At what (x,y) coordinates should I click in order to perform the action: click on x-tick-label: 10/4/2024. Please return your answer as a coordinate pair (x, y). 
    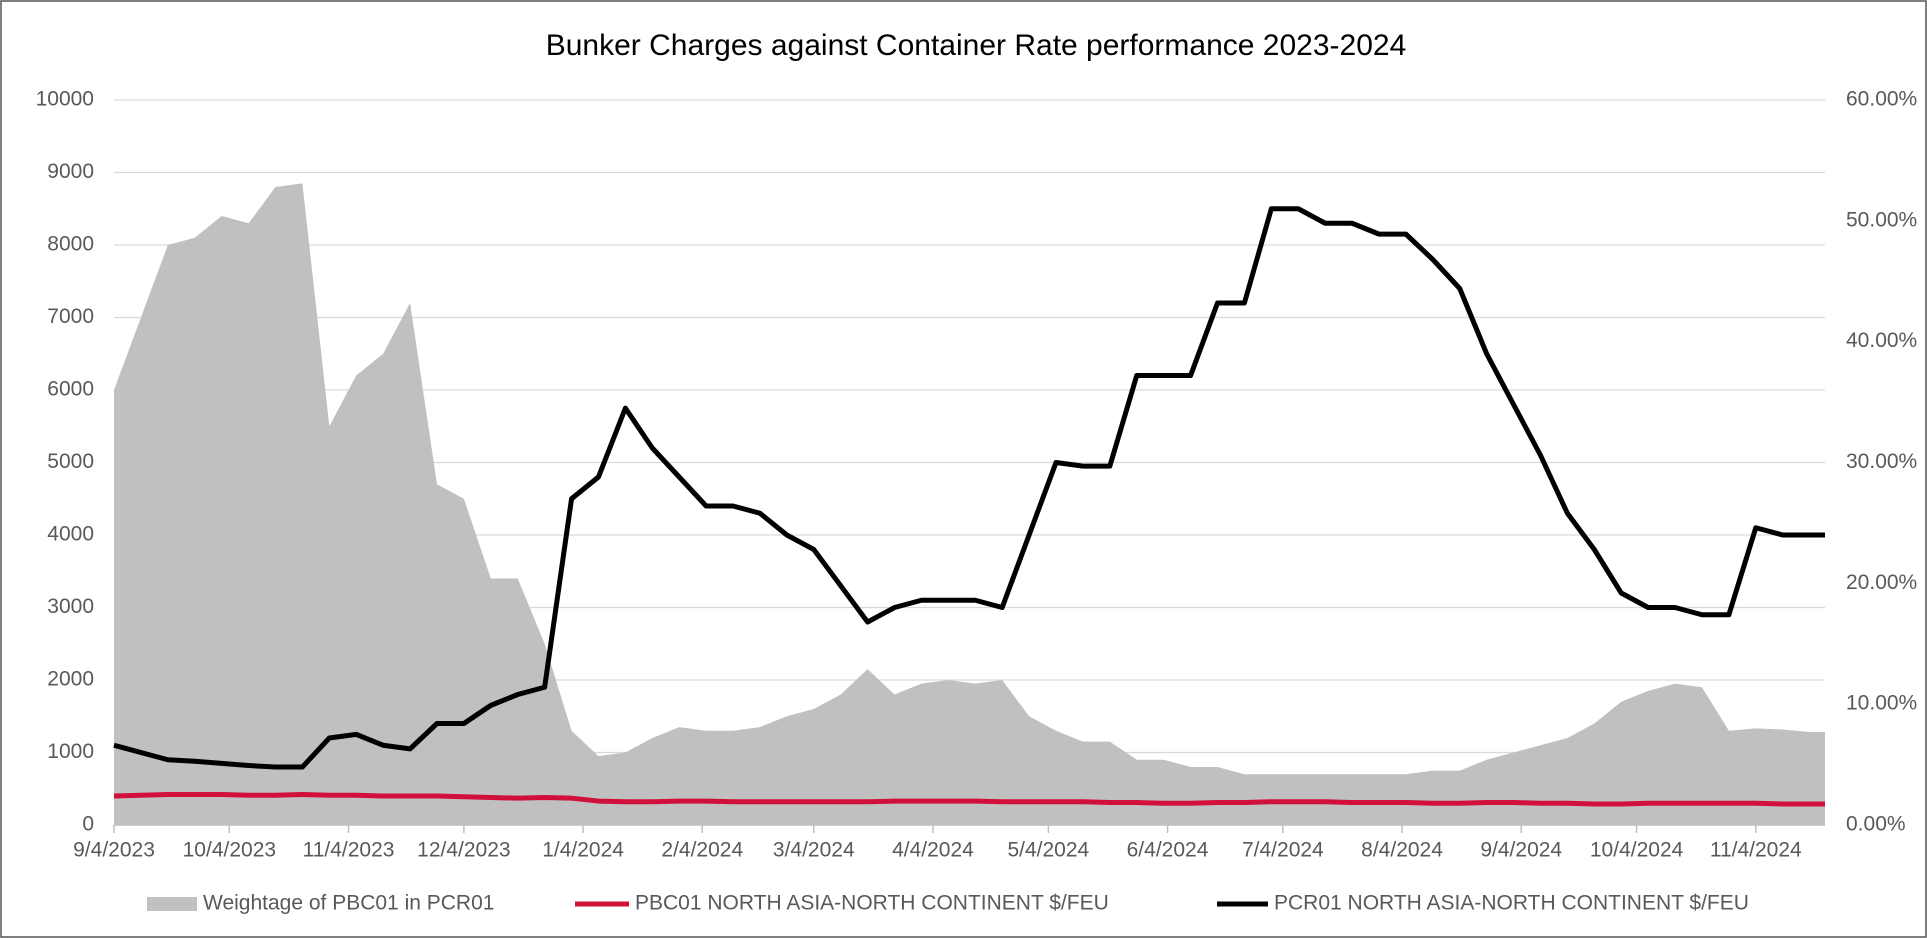
    Looking at the image, I should click on (1637, 850).